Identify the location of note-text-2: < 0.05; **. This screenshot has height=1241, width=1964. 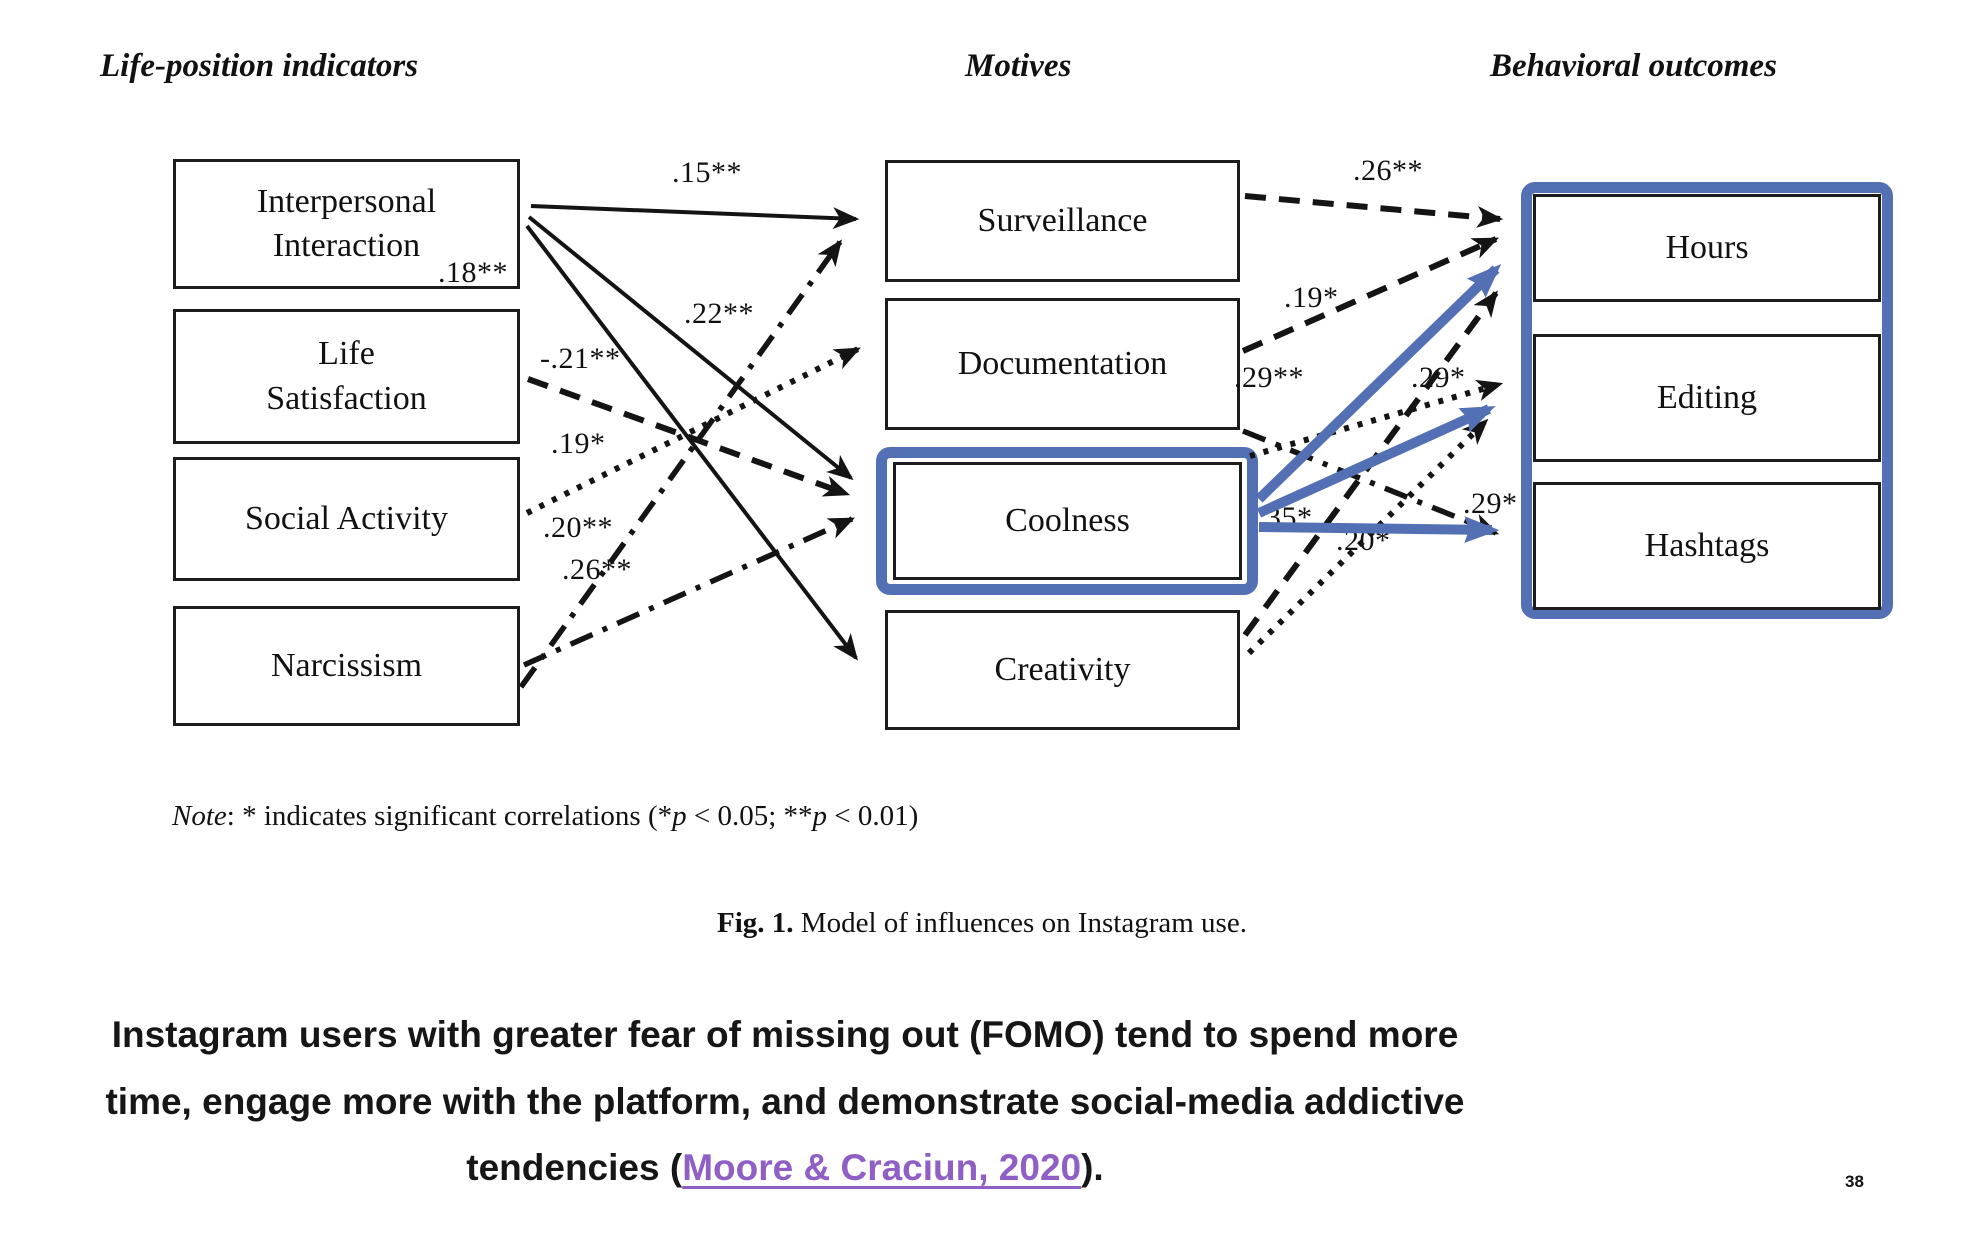
(749, 816).